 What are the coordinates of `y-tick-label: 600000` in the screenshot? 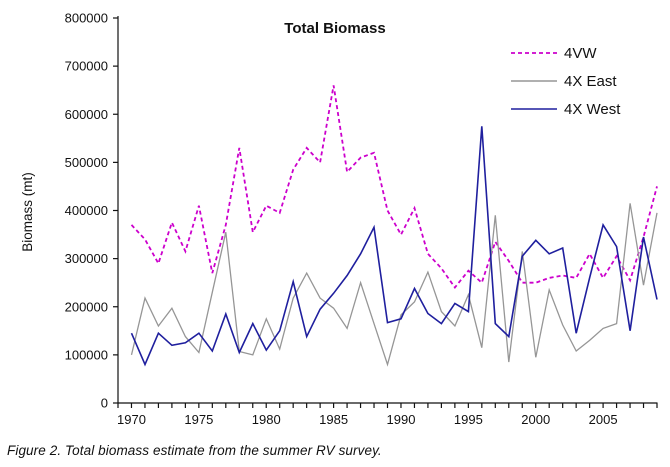 It's located at (86, 114).